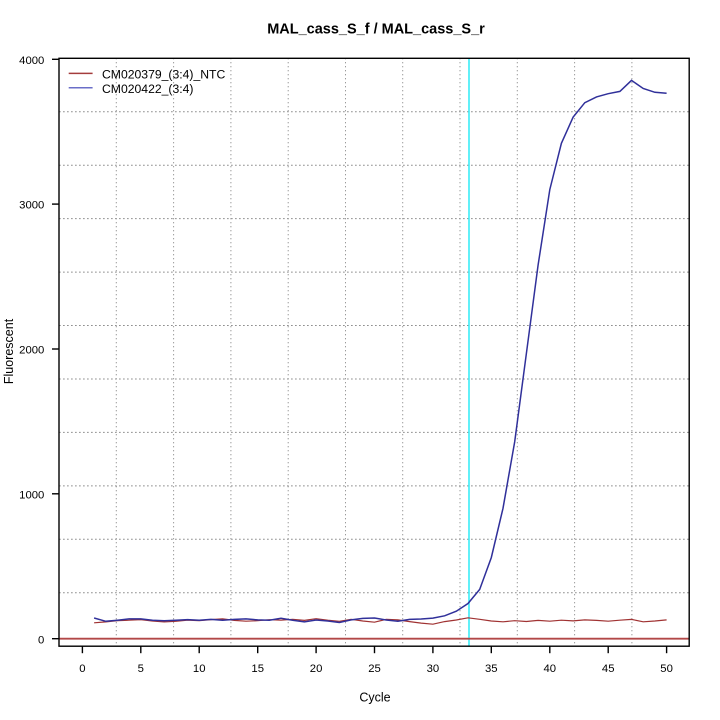 This screenshot has width=720, height=720. Describe the element at coordinates (147, 89) in the screenshot. I see `svg-text: CM020422_(3:4)` at that location.